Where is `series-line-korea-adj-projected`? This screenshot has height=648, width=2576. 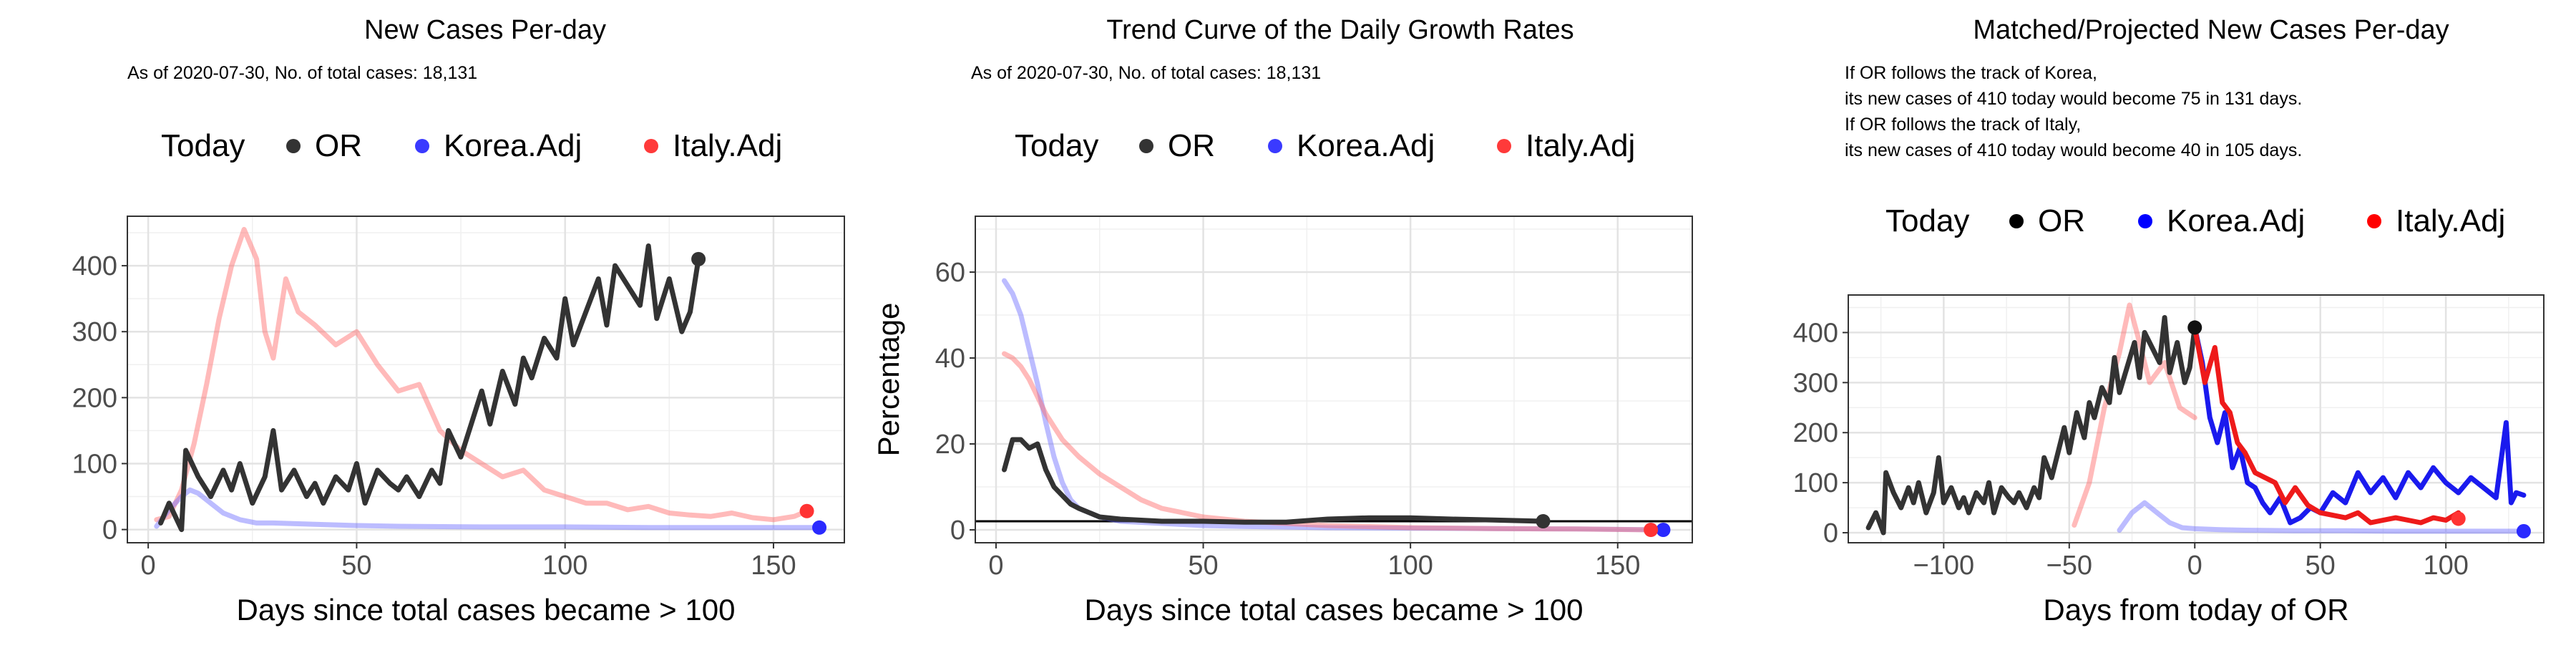 series-line-korea-adj-projected is located at coordinates (2359, 425).